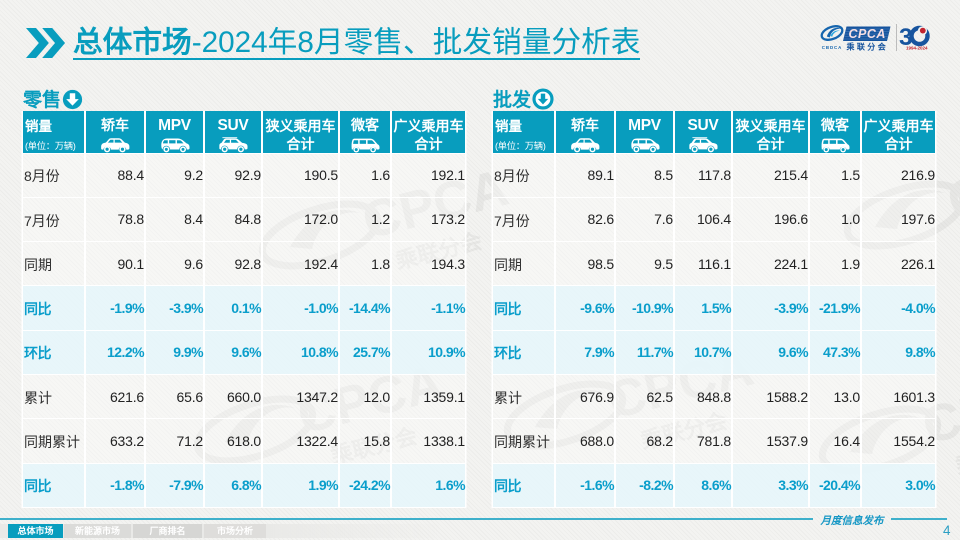 This screenshot has width=960, height=540. Describe the element at coordinates (917, 48) in the screenshot. I see `svg-text: 1994-2024` at that location.